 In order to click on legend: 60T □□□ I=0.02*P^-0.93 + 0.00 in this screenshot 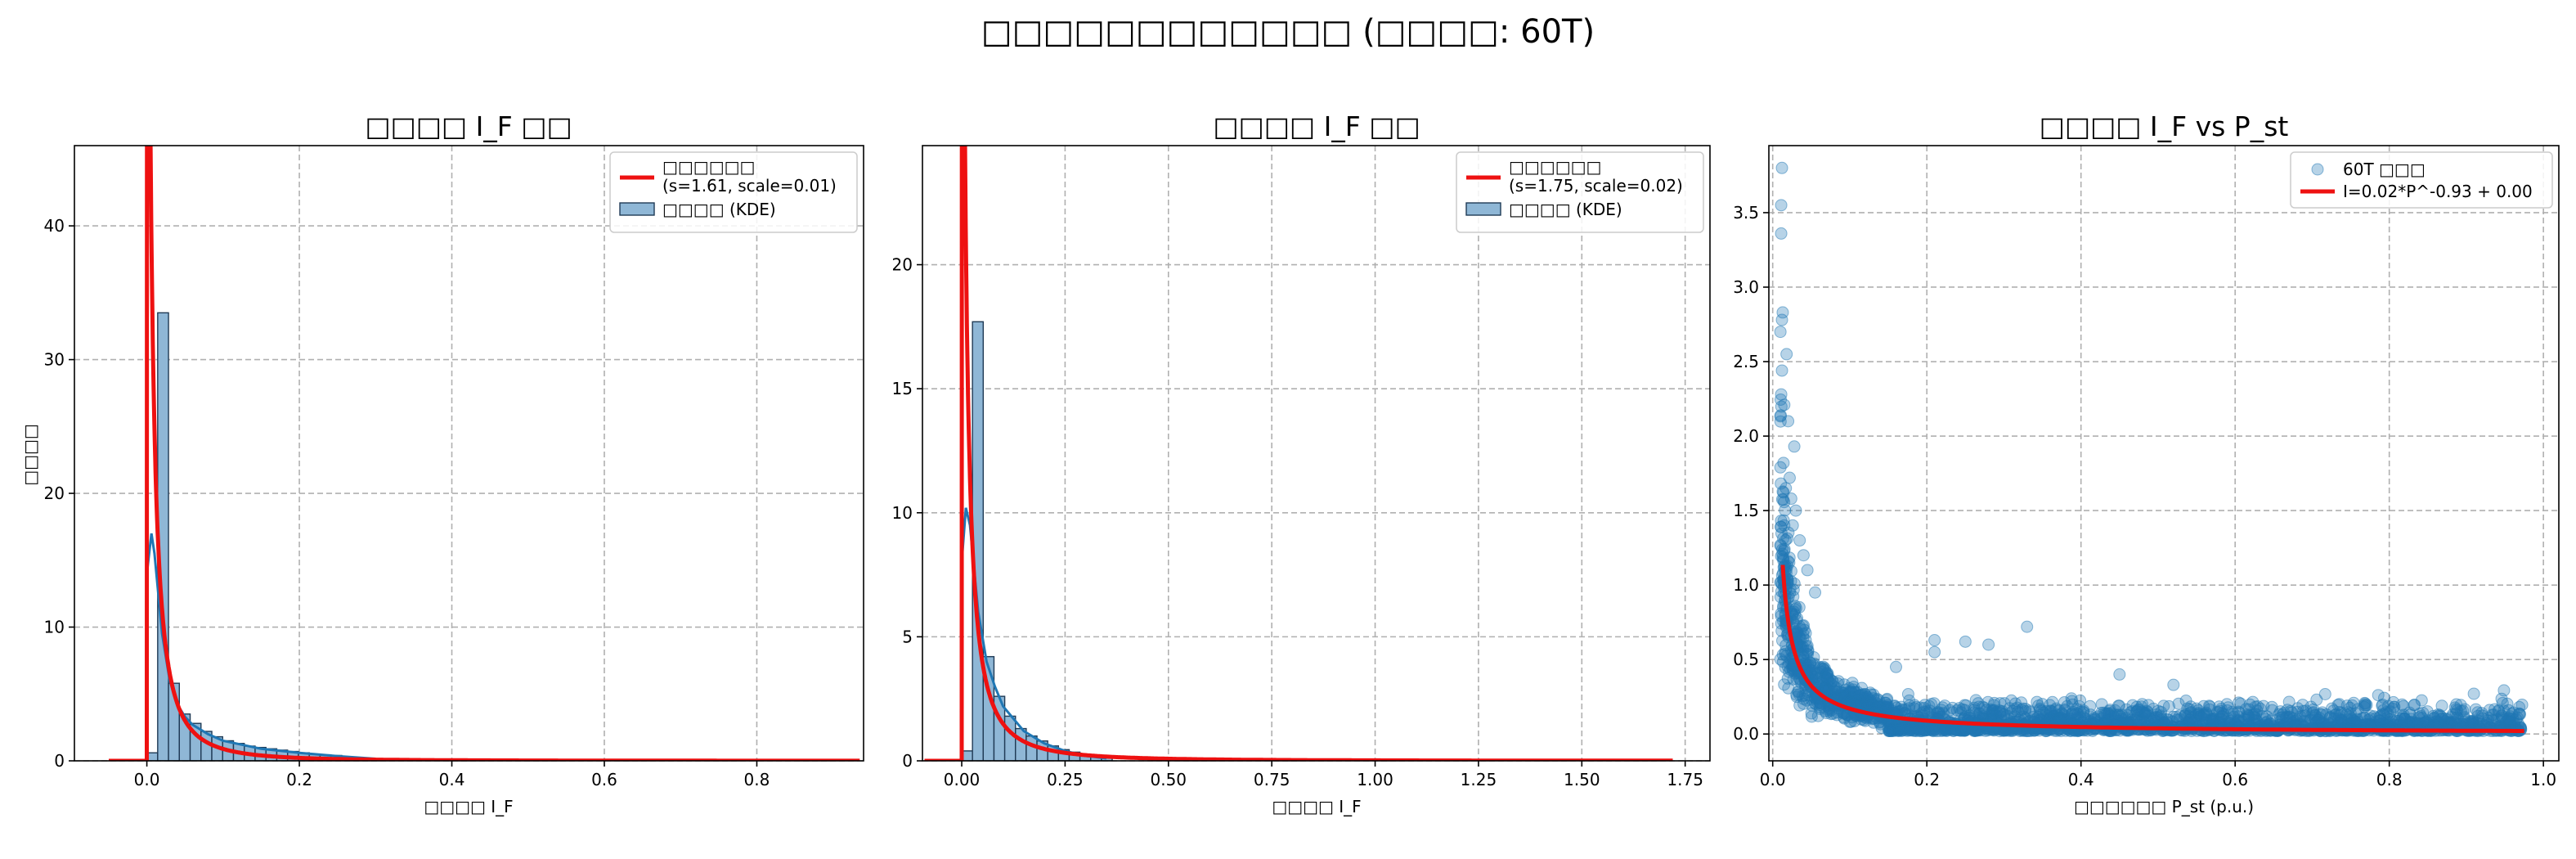, I will do `click(2421, 180)`.